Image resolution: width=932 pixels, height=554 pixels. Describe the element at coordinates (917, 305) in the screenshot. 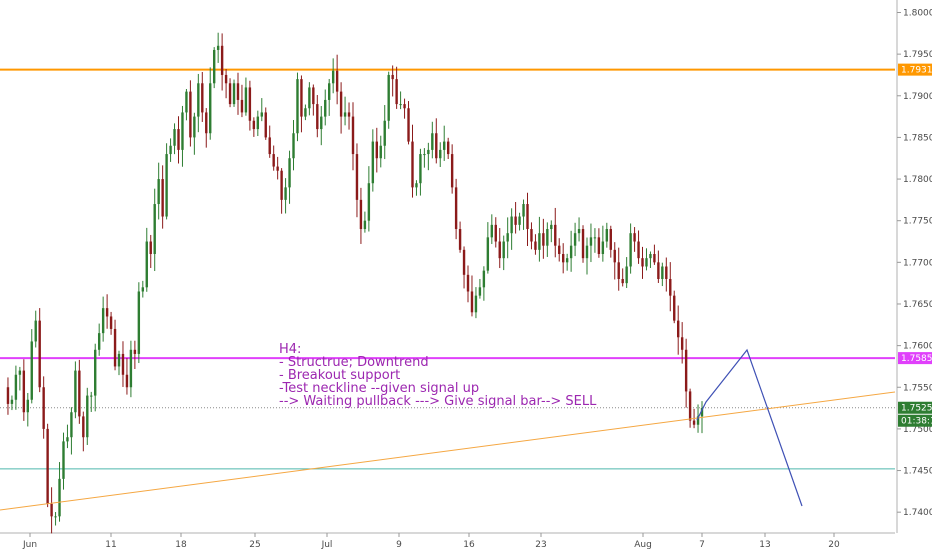

I see `price-tick-label: 1.76500` at that location.